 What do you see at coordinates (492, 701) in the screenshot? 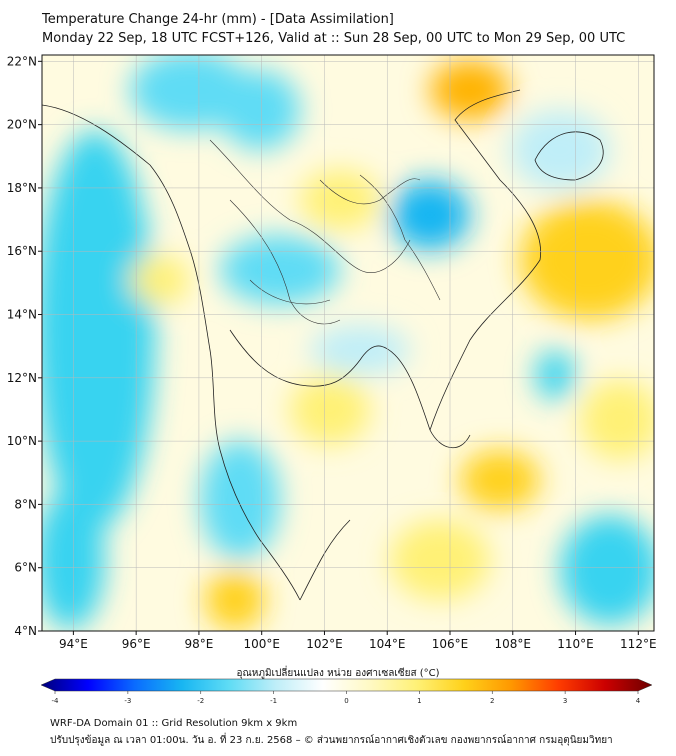
I see `colorbar-tick-label: 2` at bounding box center [492, 701].